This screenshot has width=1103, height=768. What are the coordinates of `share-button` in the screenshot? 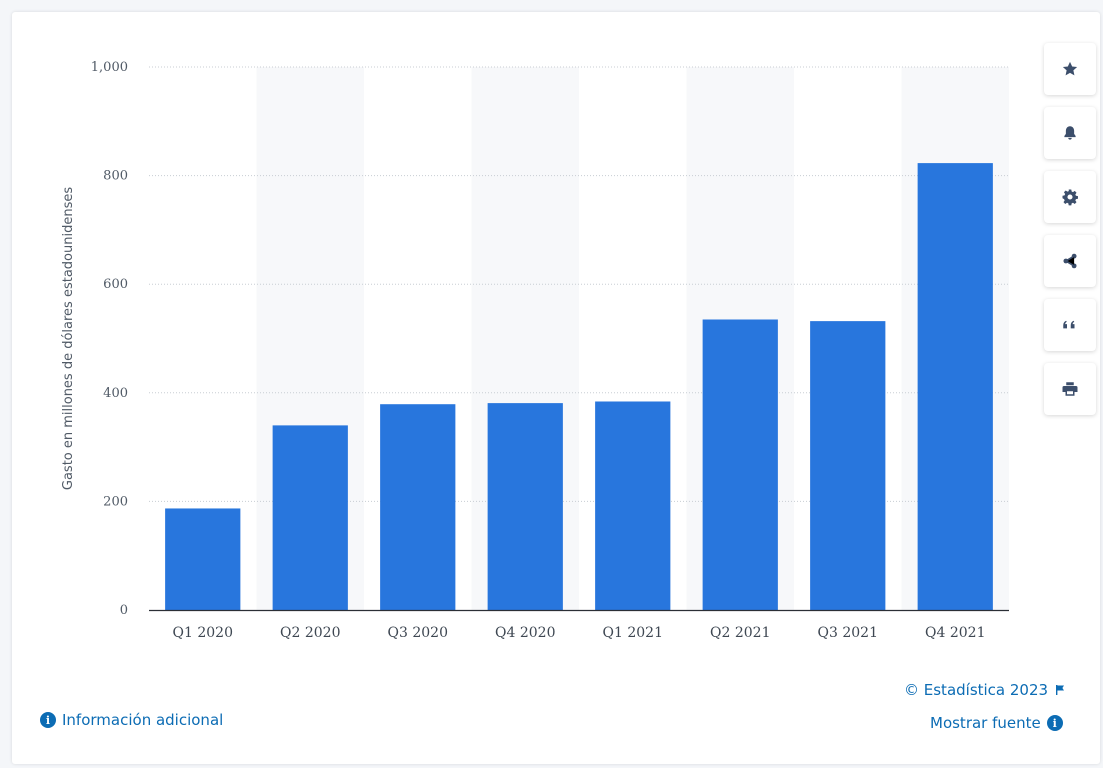 It's located at (1070, 261).